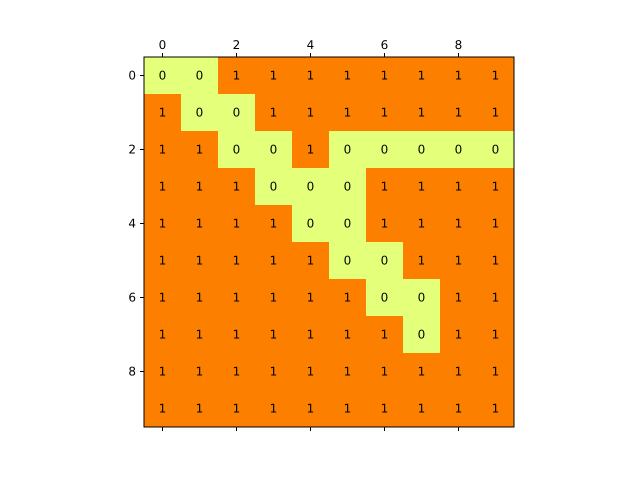 This screenshot has height=480, width=640. I want to click on x-tick-label: 2, so click(236, 45).